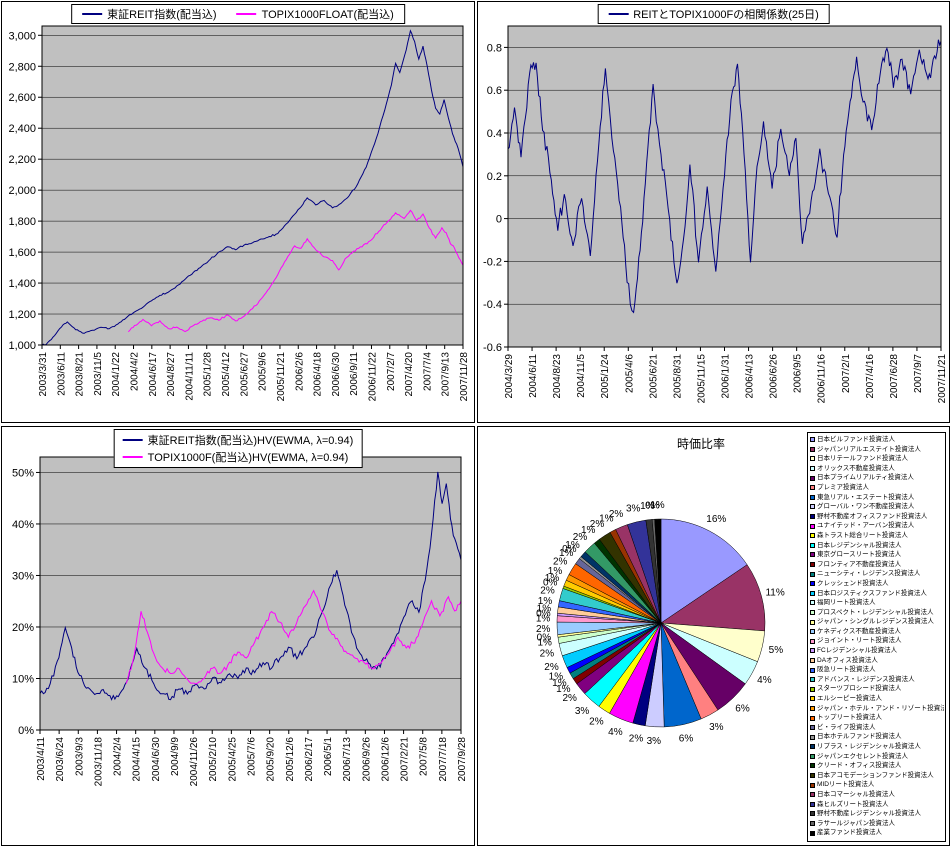 This screenshot has height=847, width=951. Describe the element at coordinates (446, 374) in the screenshot. I see `x-axis-label: 2007/9/13` at that location.